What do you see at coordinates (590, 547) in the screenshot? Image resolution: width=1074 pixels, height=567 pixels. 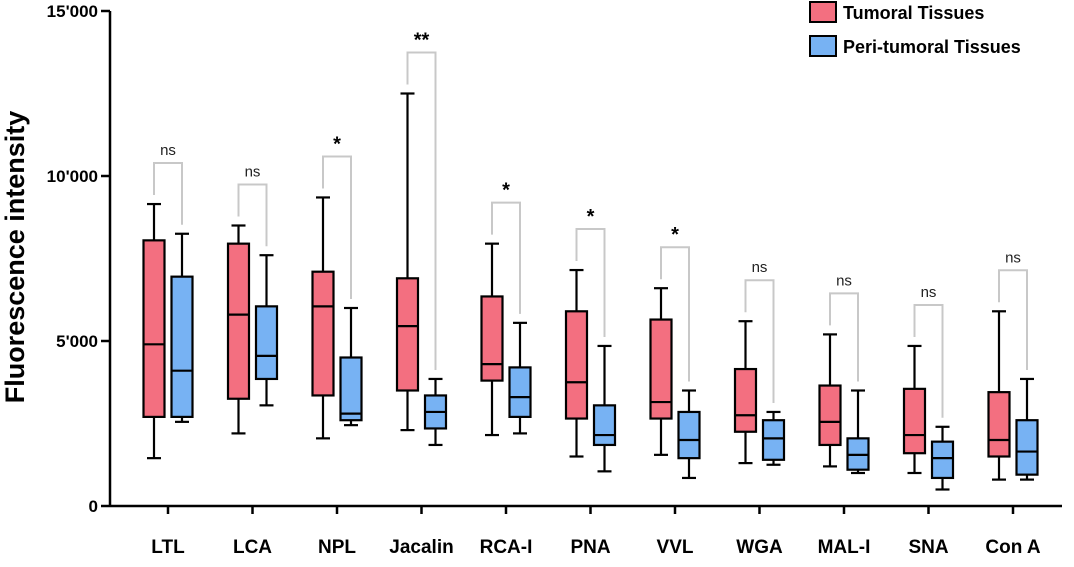 I see `x-category-label: PNA` at bounding box center [590, 547].